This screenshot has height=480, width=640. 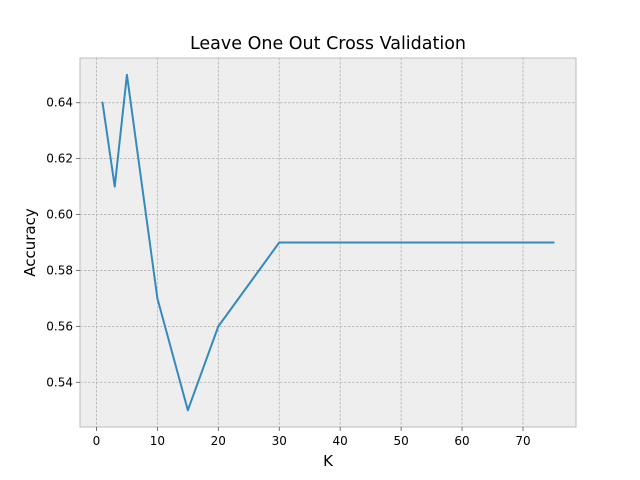 What do you see at coordinates (59, 382) in the screenshot?
I see `y-tick-label: 0.54` at bounding box center [59, 382].